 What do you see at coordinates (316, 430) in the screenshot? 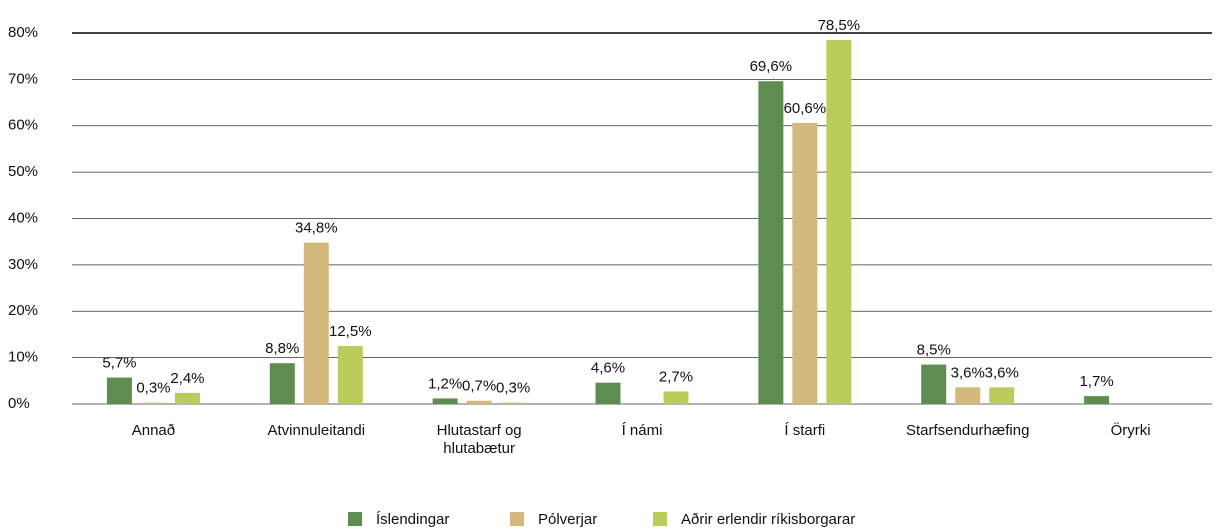
I see `x-tick-label: Atvinnuleitandi` at bounding box center [316, 430].